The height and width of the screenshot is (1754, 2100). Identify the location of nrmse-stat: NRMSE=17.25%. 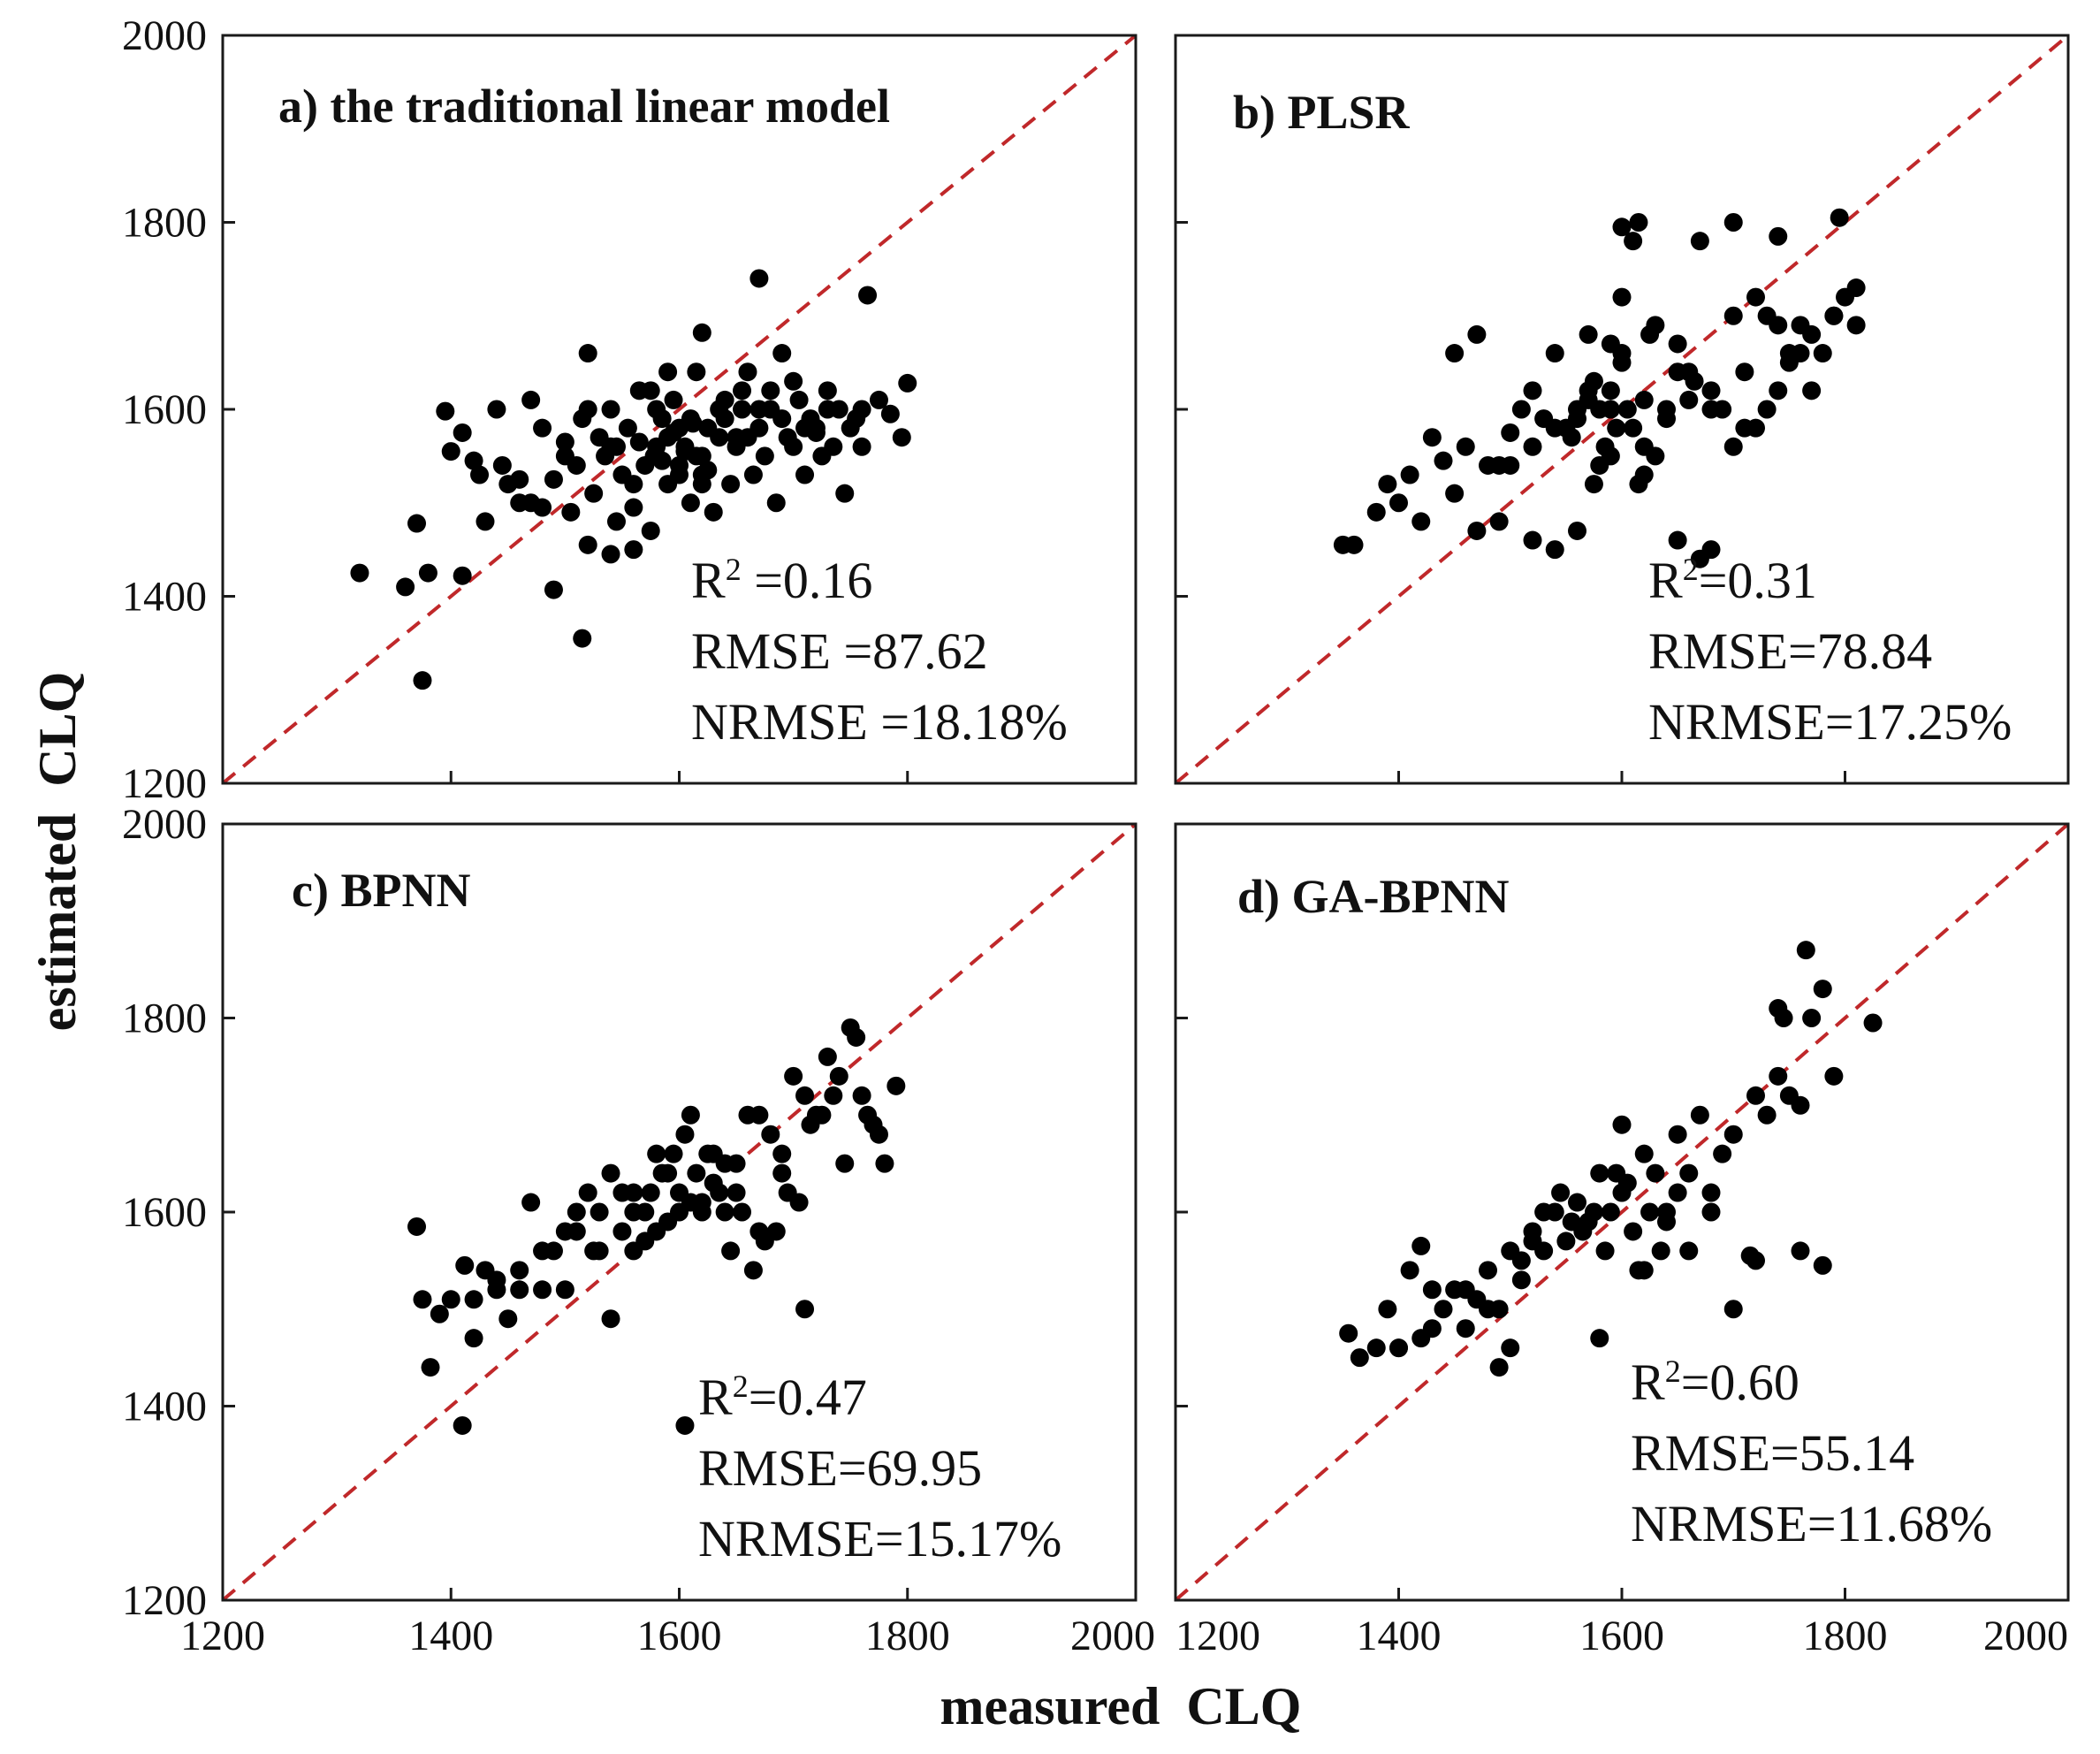
(1830, 722).